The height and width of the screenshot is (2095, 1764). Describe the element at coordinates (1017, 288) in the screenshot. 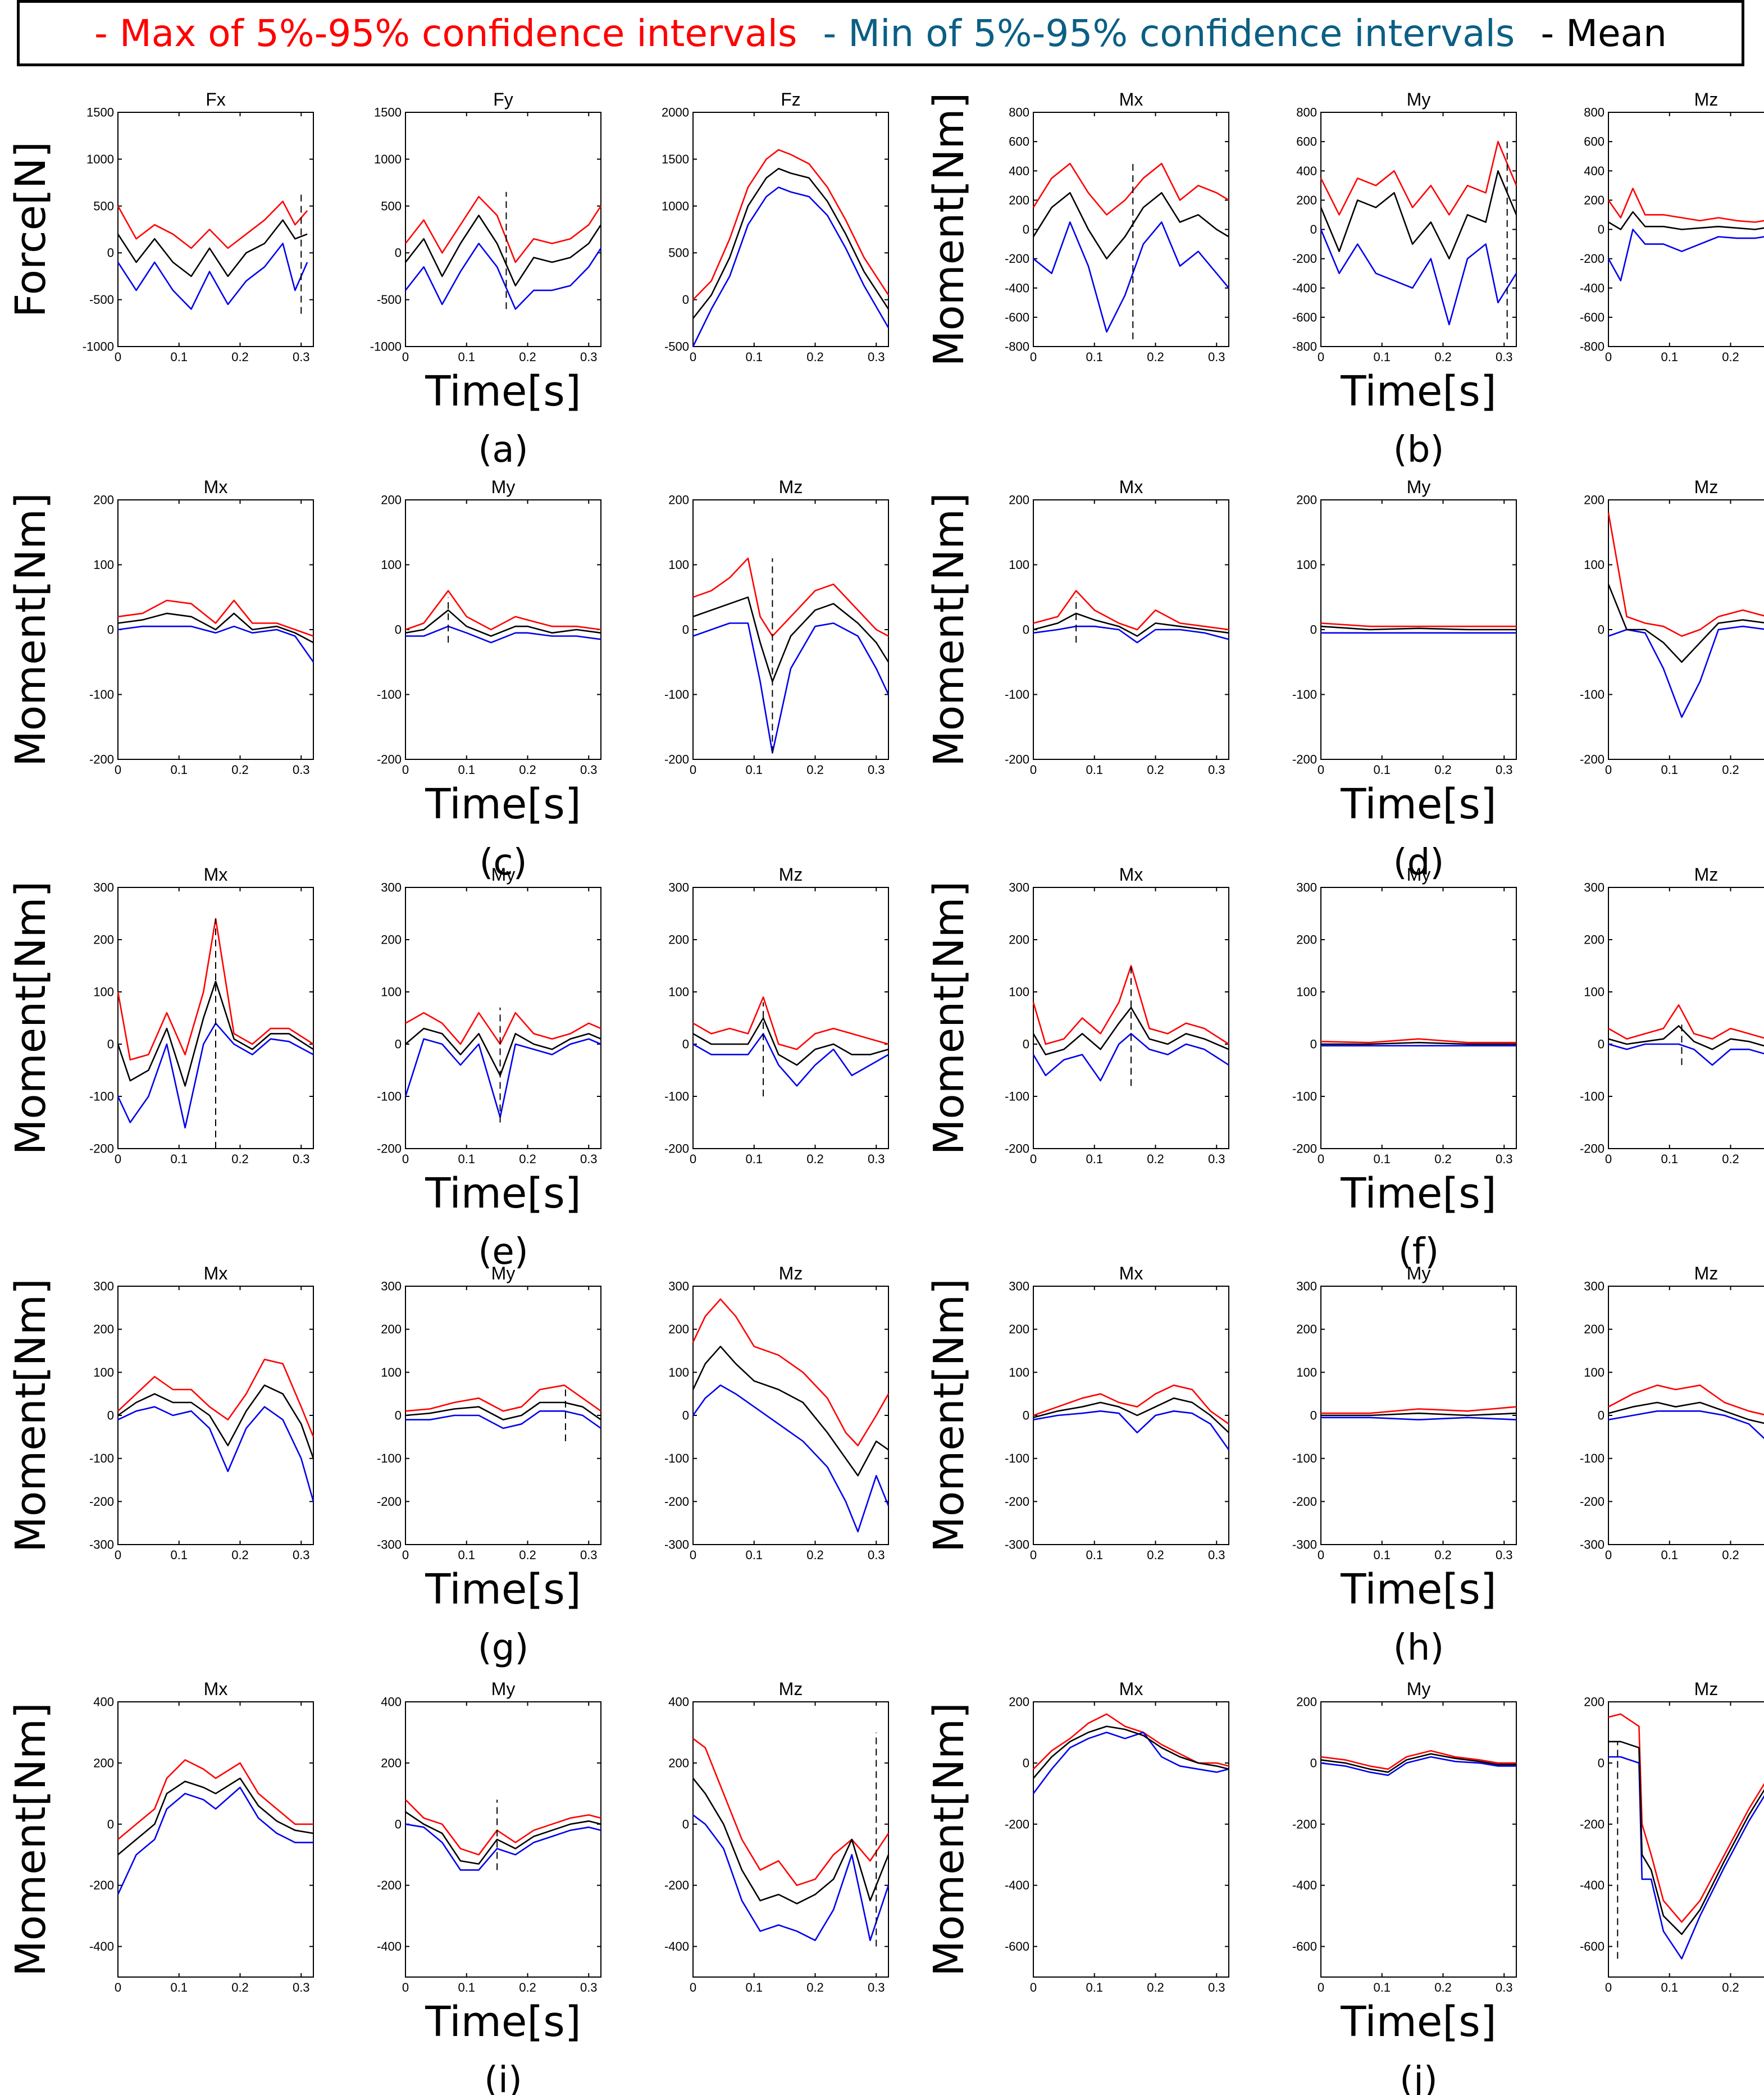

I see `y-tick-label: -400` at that location.